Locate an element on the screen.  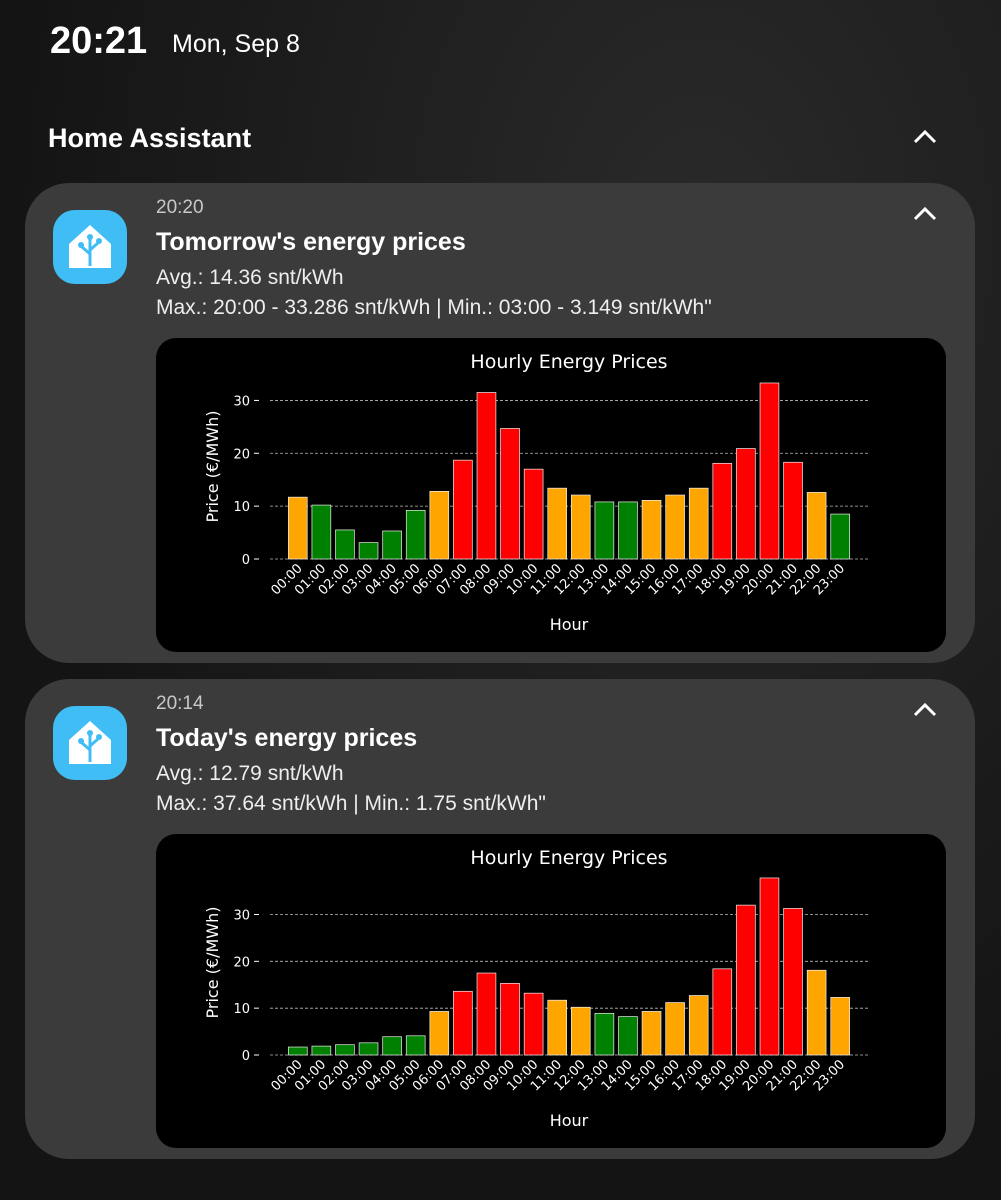
notification-title: Today's energy prices is located at coordinates (287, 738).